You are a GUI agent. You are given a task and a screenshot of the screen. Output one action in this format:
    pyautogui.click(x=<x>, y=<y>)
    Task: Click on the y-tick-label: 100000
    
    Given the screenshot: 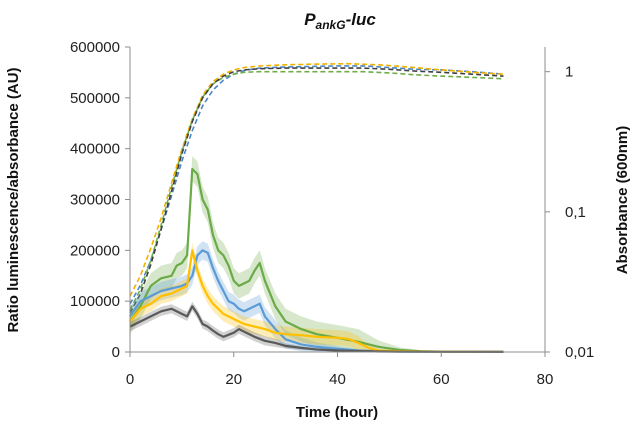 What is the action you would take?
    pyautogui.click(x=95, y=301)
    